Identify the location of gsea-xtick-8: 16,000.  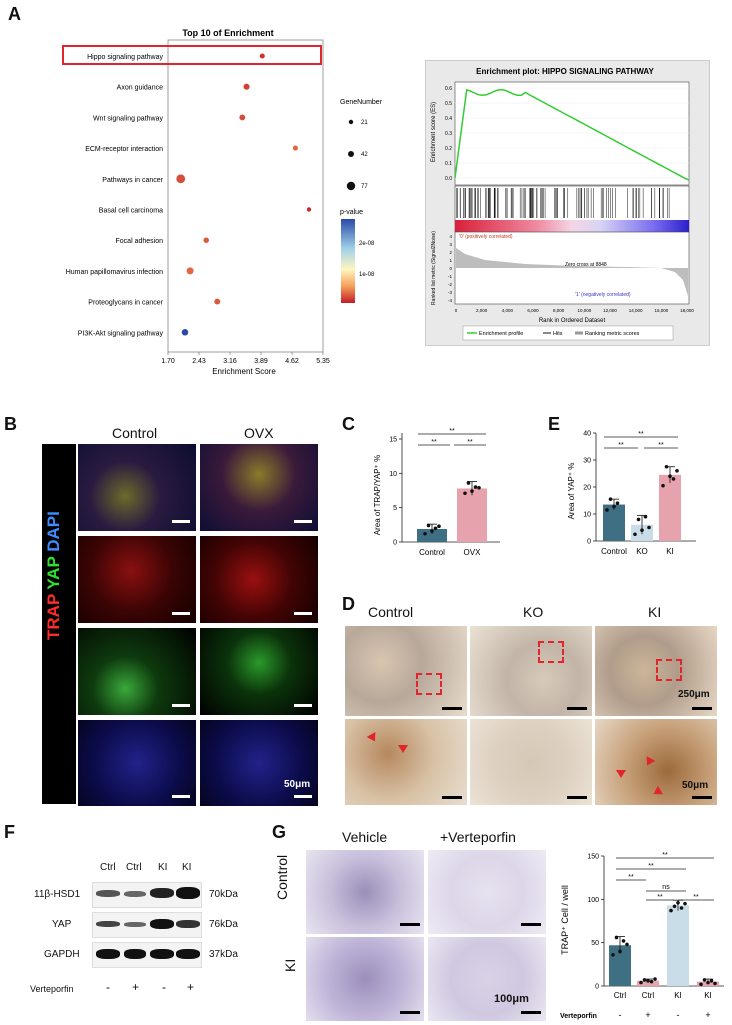
(661, 310).